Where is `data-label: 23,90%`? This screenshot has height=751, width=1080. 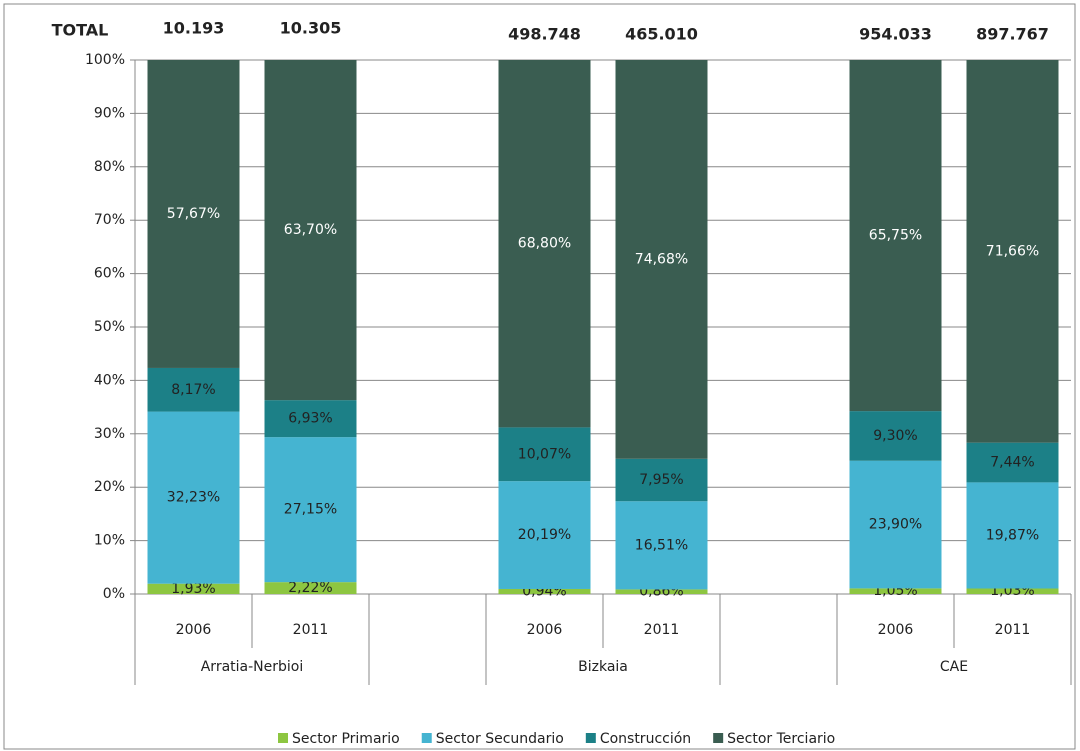
data-label: 23,90% is located at coordinates (895, 525).